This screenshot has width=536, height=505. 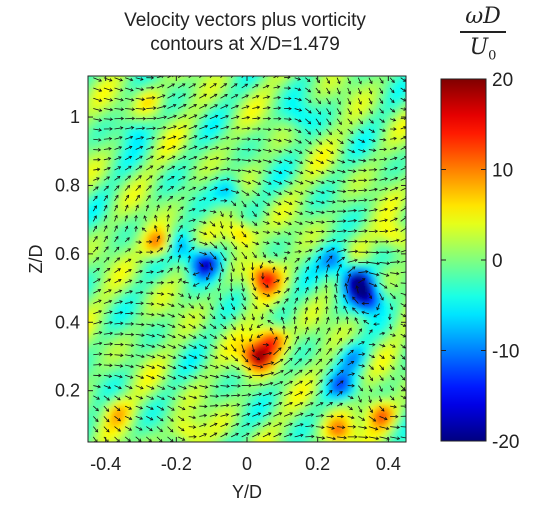 I want to click on y-tick-label: 1, so click(x=75, y=117).